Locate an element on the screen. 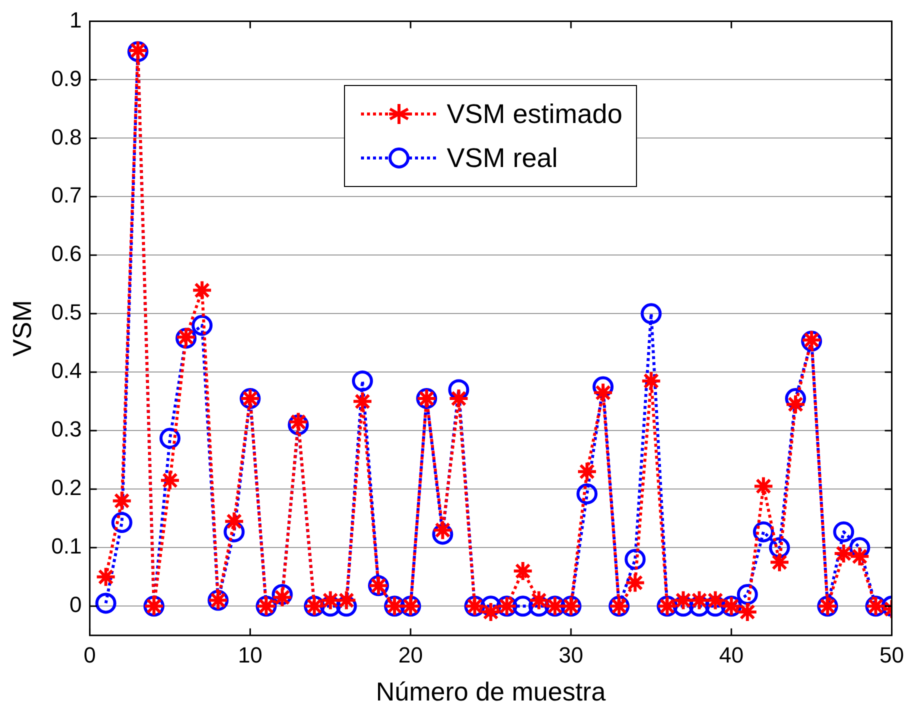 The height and width of the screenshot is (713, 912). y-tick-label: 0.1 is located at coordinates (66, 546).